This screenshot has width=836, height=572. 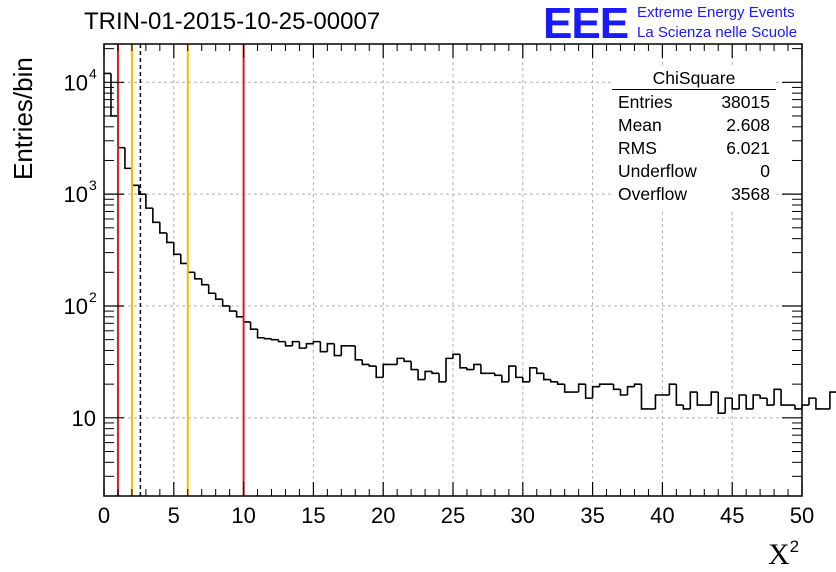 I want to click on reference-lines, so click(x=180, y=270).